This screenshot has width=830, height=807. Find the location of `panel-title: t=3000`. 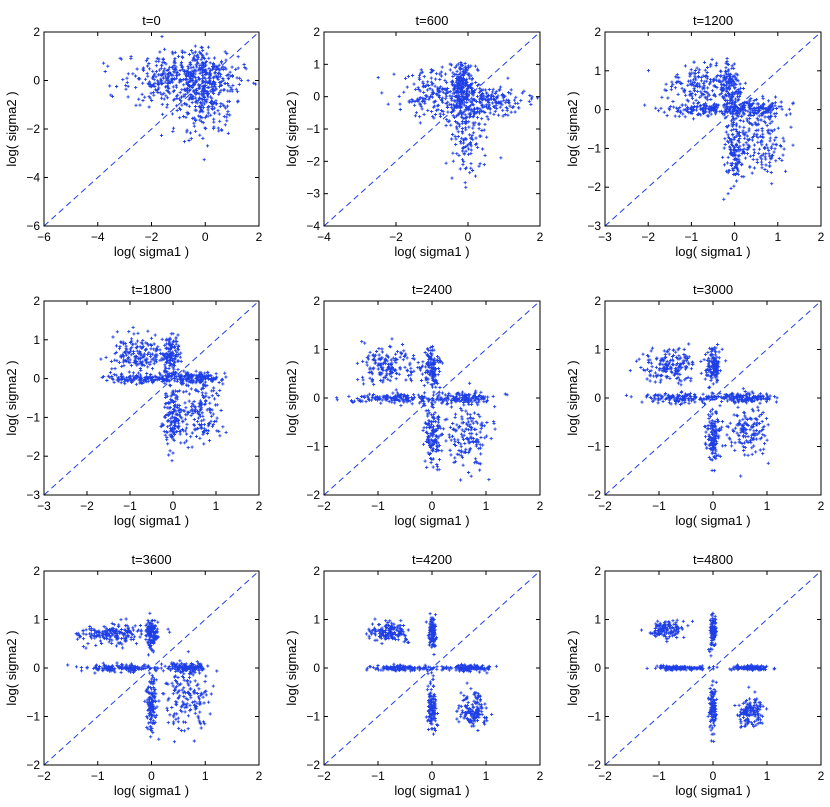

panel-title: t=3000 is located at coordinates (713, 289).